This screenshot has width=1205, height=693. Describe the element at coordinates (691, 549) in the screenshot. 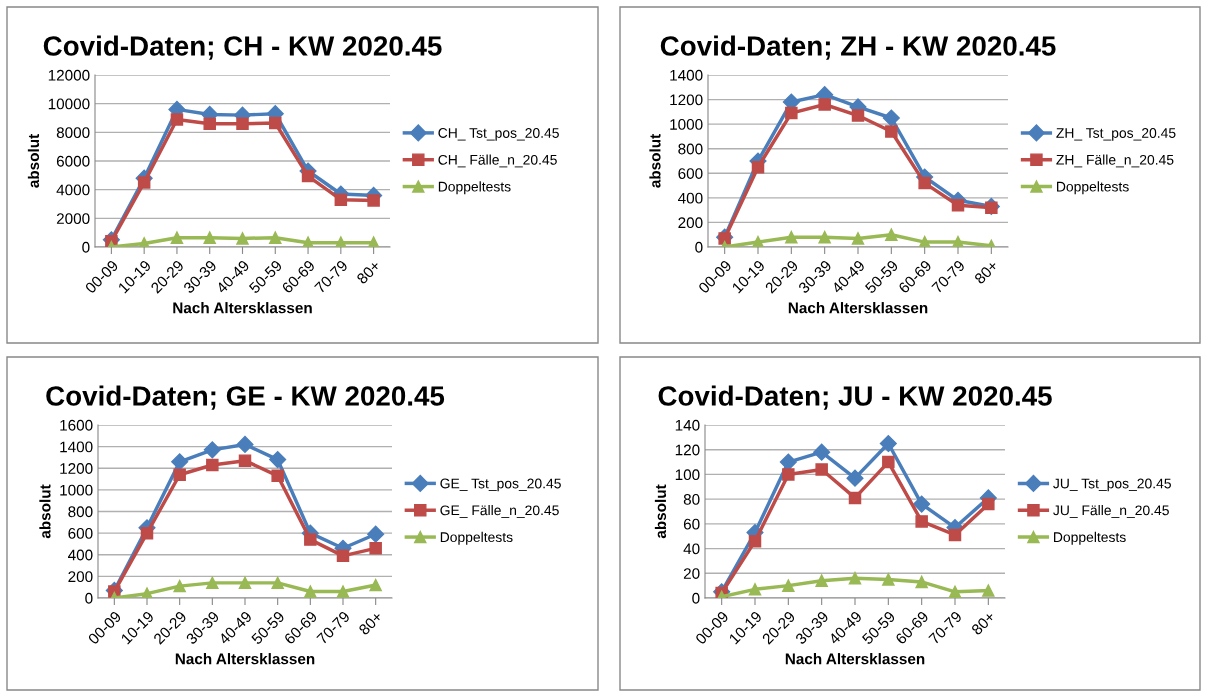

I see `y-tick-label: 40` at that location.